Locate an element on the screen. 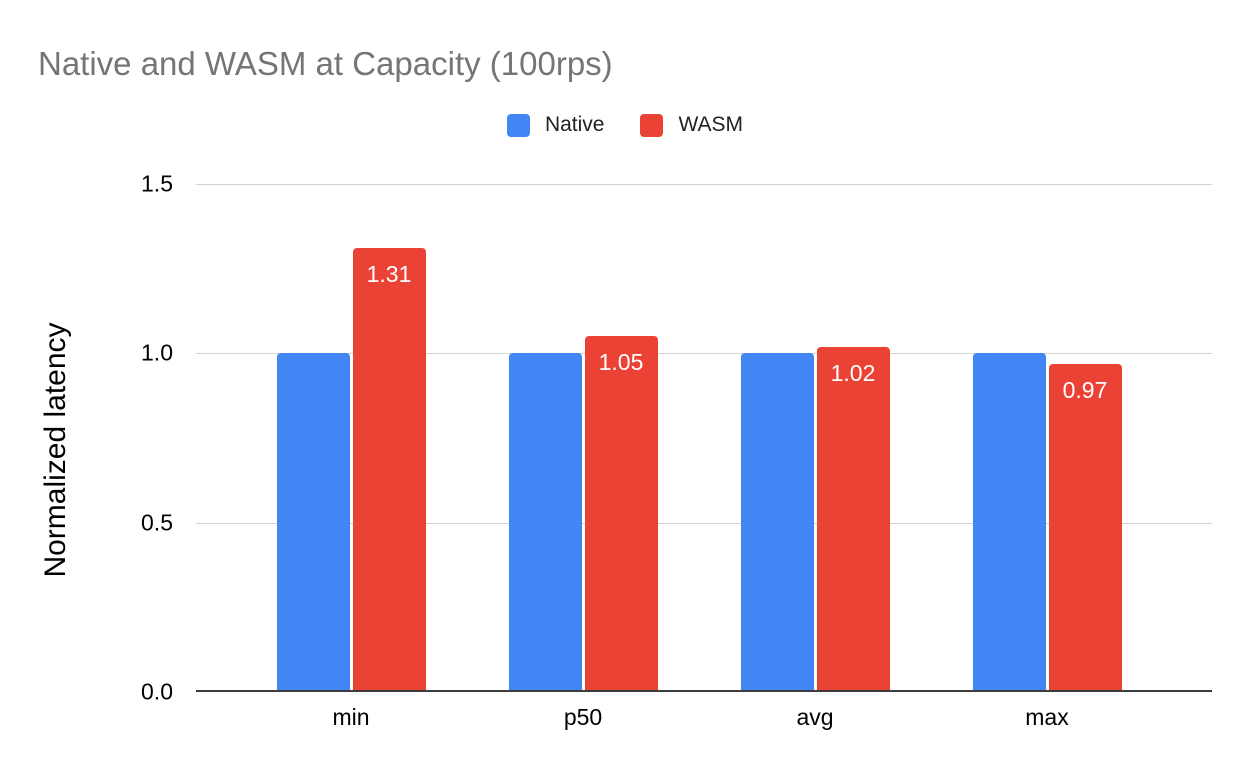 This screenshot has height=772, width=1250. bar-value-label: 1.31 is located at coordinates (389, 274).